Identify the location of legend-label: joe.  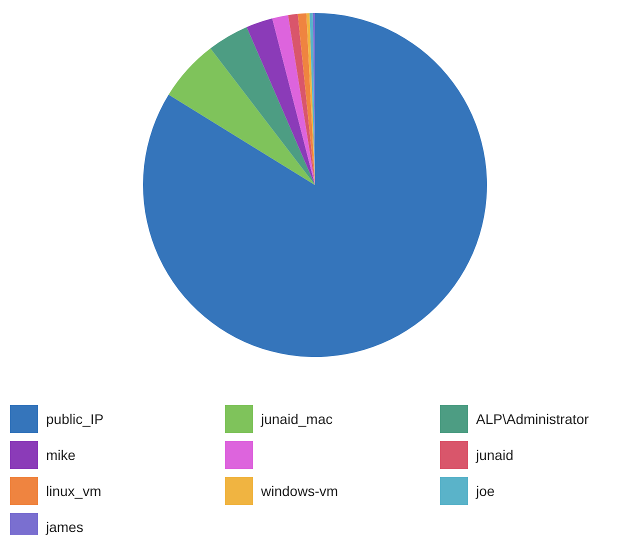
(485, 491).